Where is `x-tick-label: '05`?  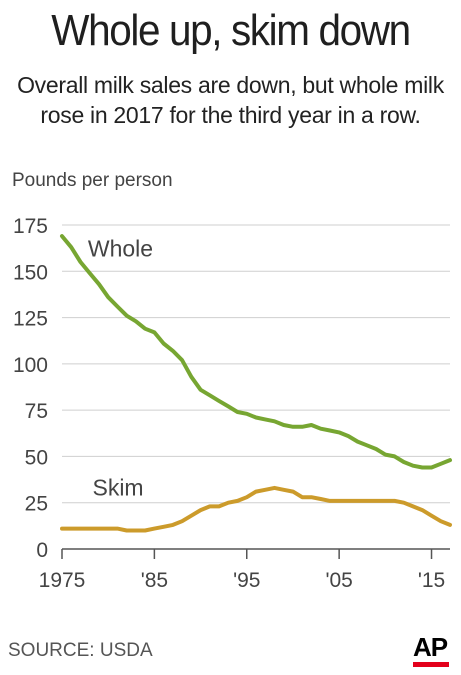
x-tick-label: '05 is located at coordinates (338, 580).